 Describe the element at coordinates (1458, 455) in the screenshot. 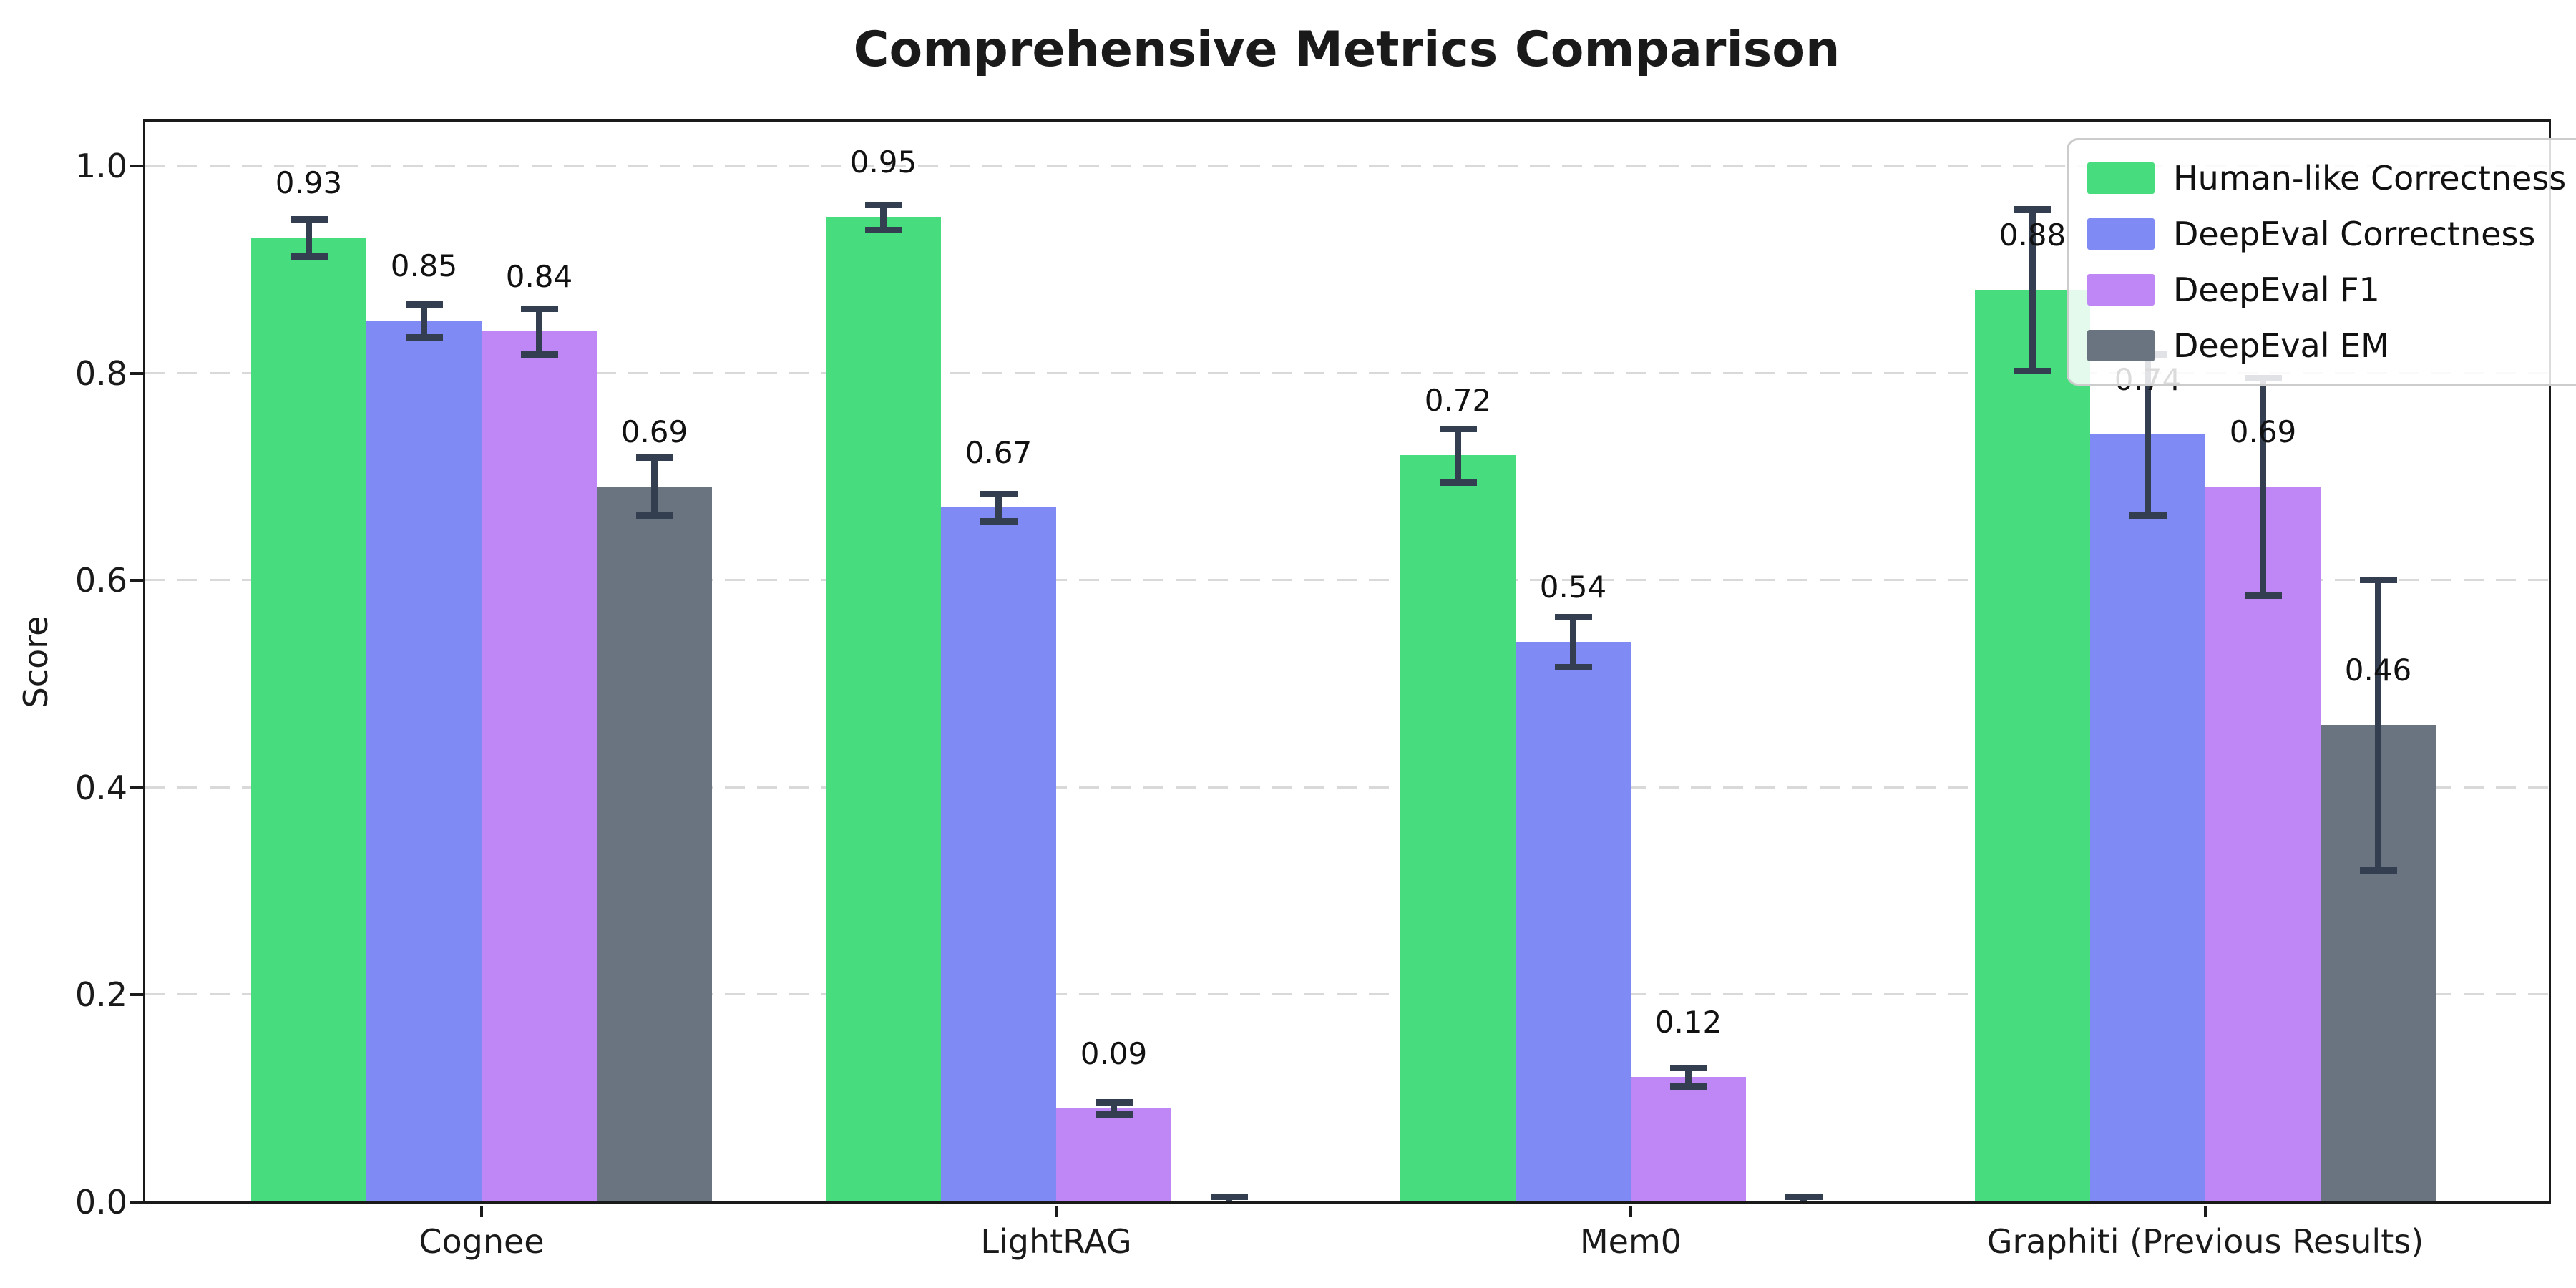

I see `error-bar-human-like-correctness-mem0` at that location.